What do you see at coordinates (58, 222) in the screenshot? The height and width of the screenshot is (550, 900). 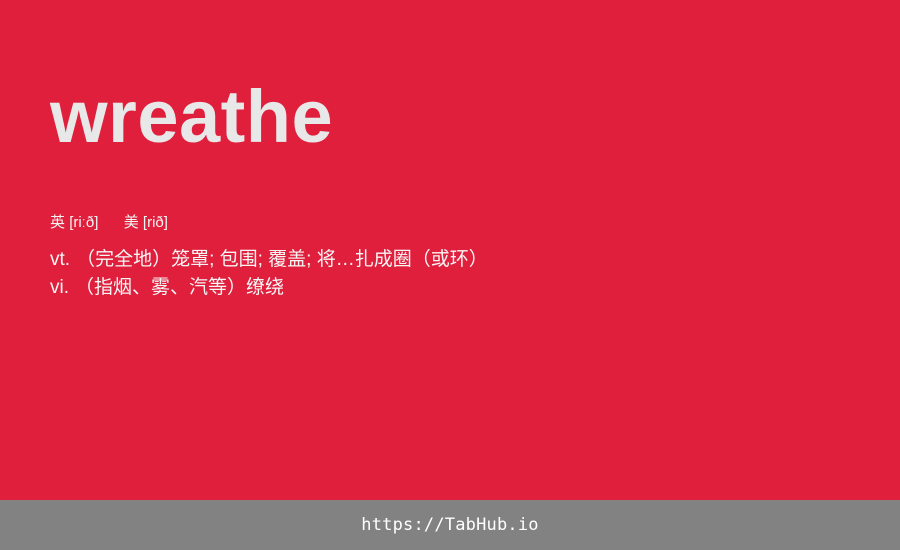 I see `uk-label: 英` at bounding box center [58, 222].